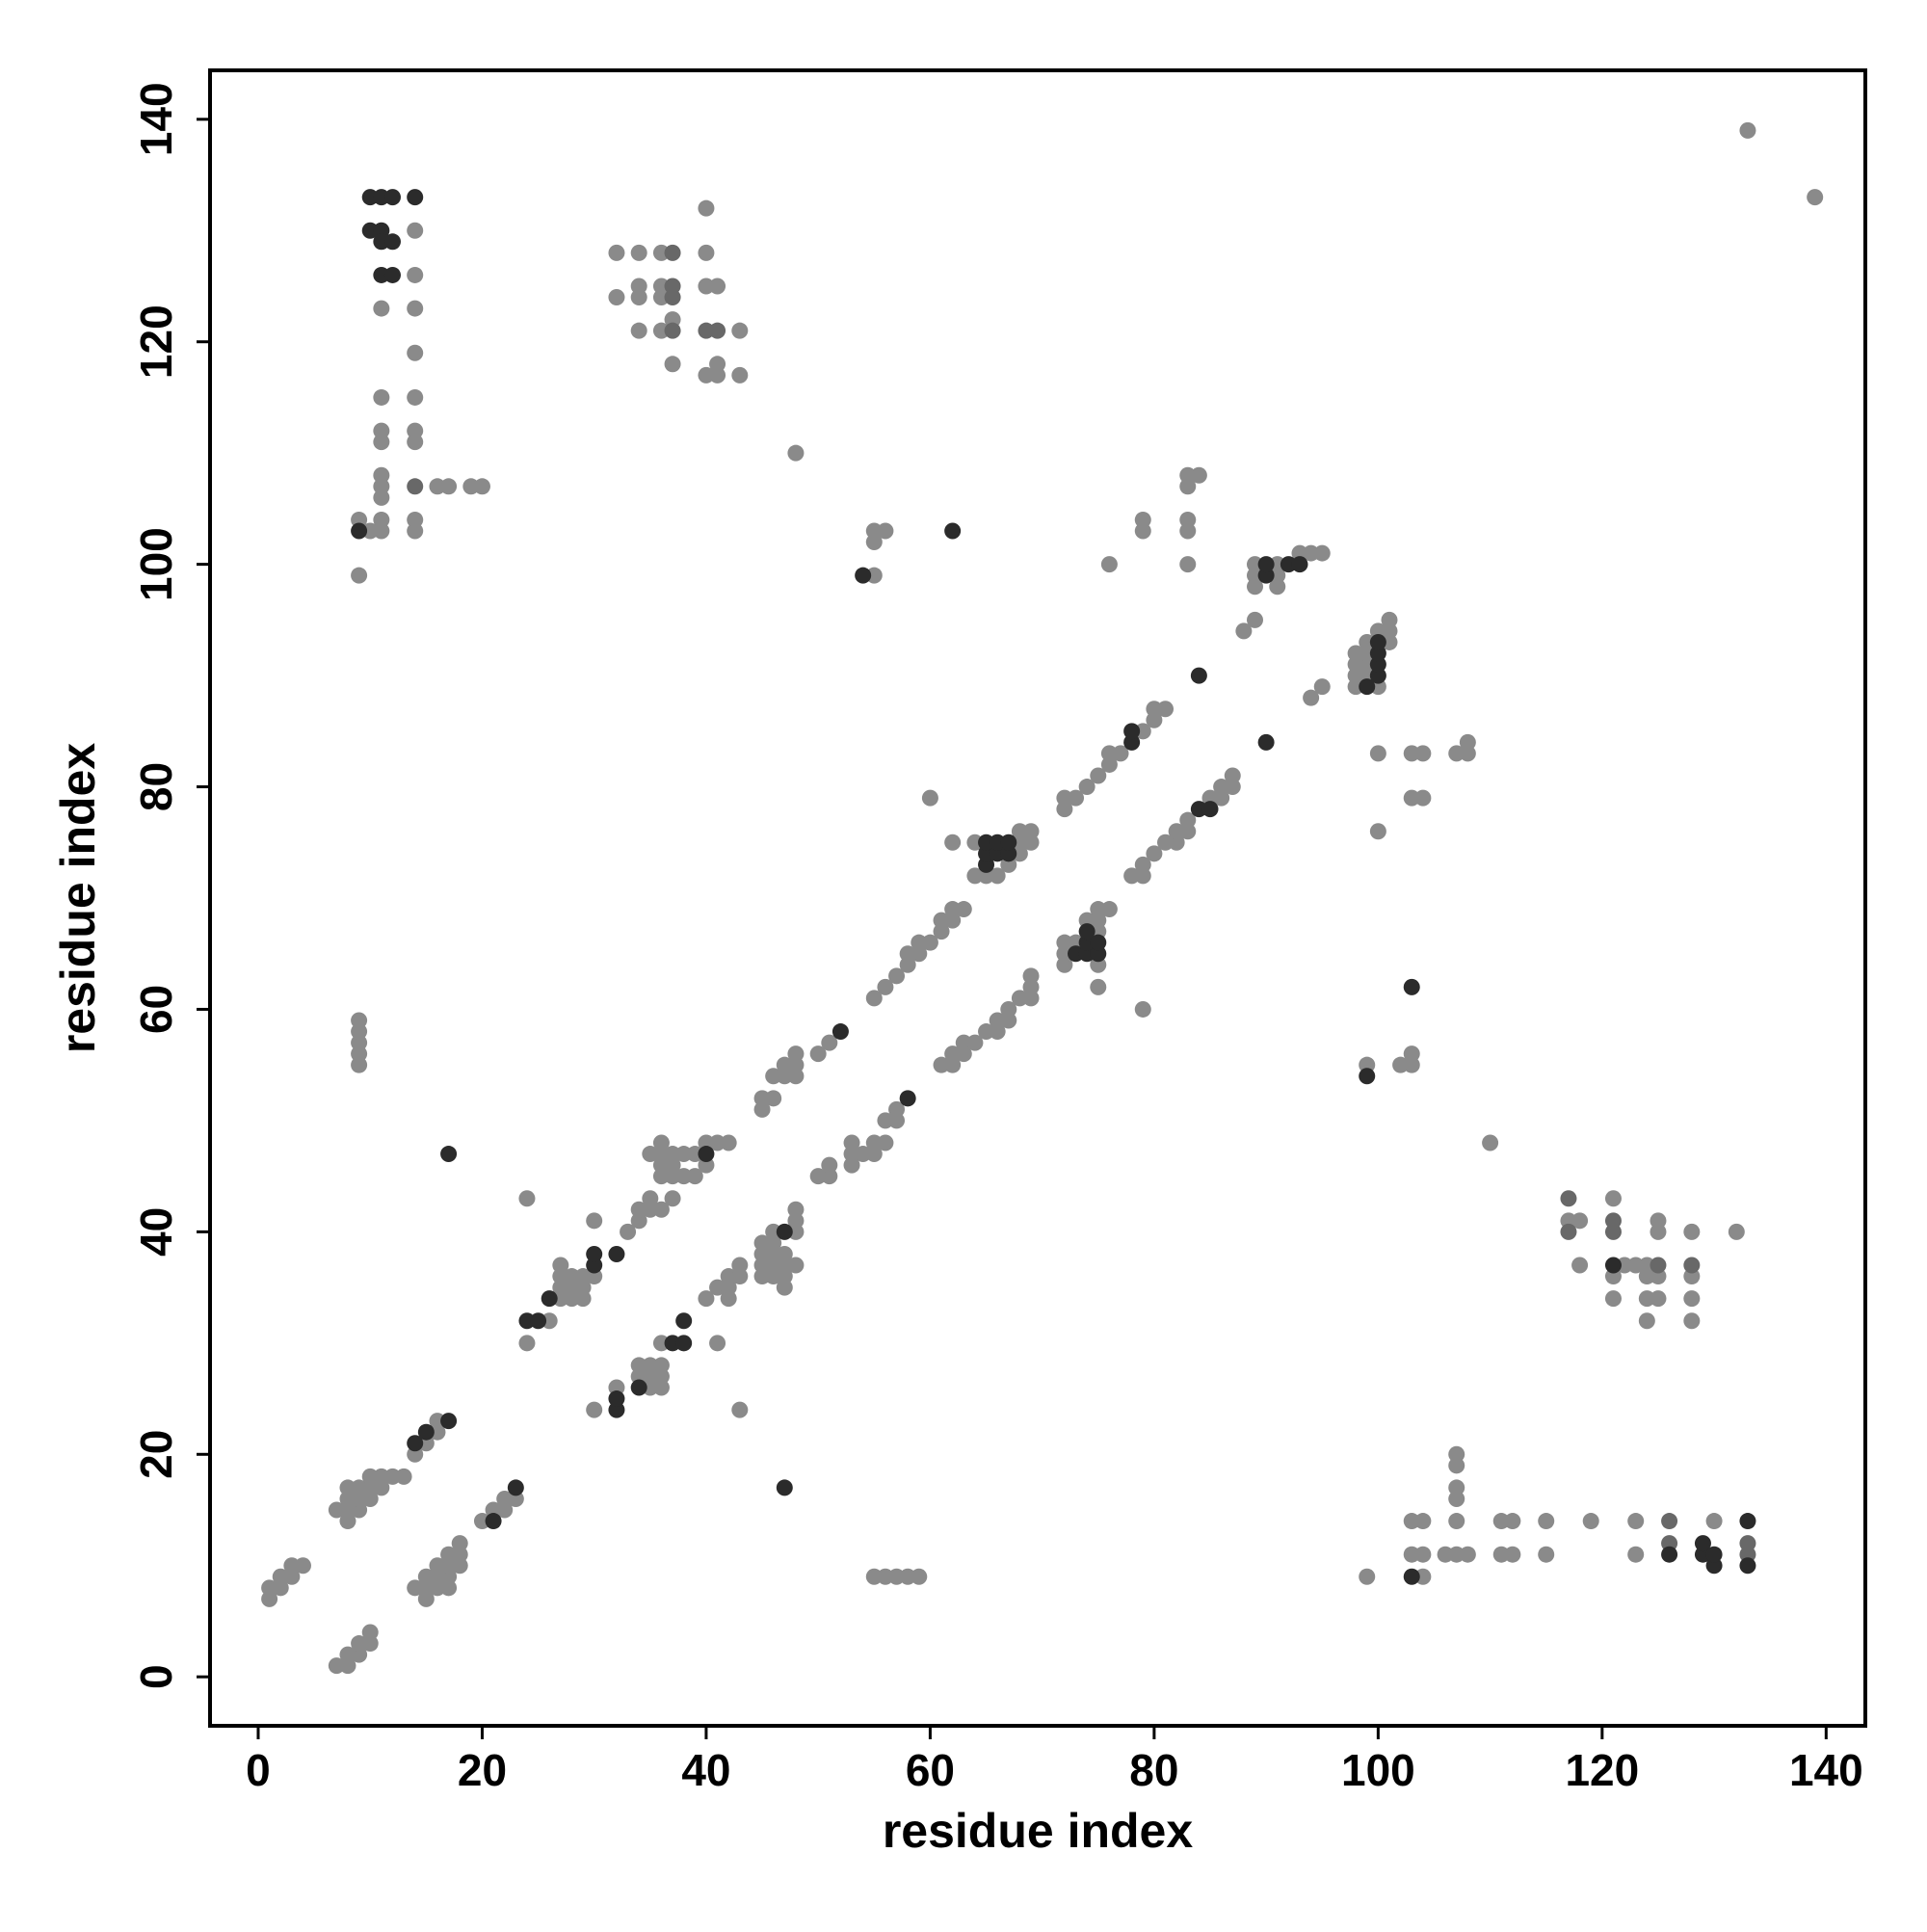 The image size is (1927, 1932). I want to click on y-tick-label: 0, so click(156, 1676).